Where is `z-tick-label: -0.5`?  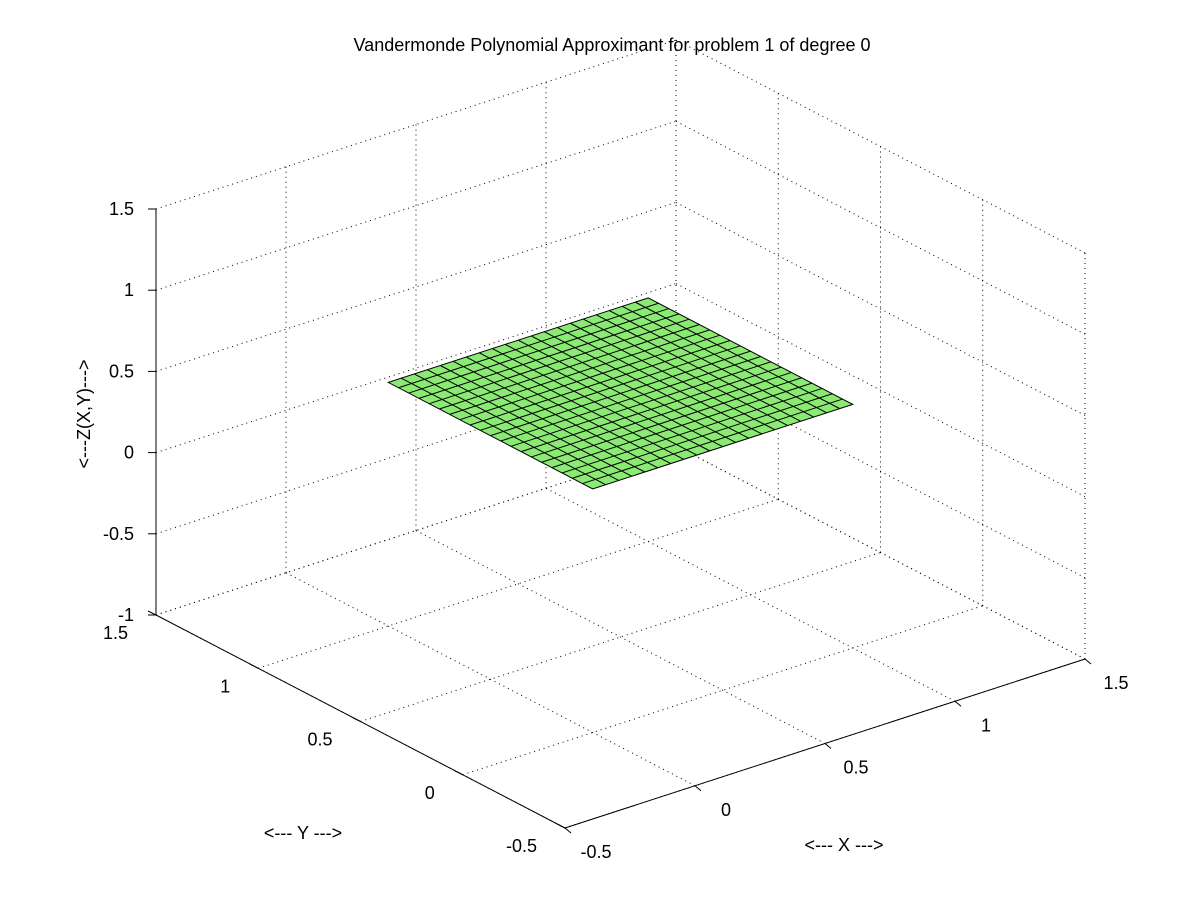 z-tick-label: -0.5 is located at coordinates (118, 534).